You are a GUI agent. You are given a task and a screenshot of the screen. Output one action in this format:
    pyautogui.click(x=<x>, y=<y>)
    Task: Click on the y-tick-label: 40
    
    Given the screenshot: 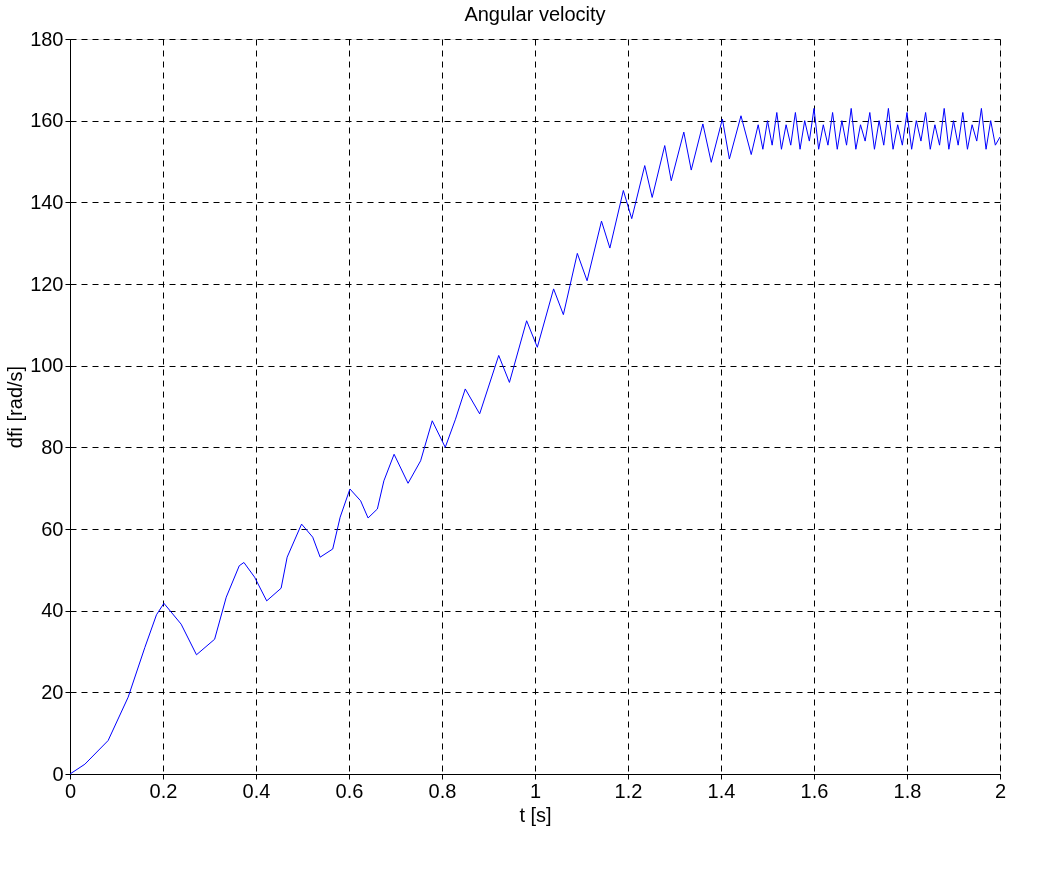 What is the action you would take?
    pyautogui.click(x=52, y=610)
    